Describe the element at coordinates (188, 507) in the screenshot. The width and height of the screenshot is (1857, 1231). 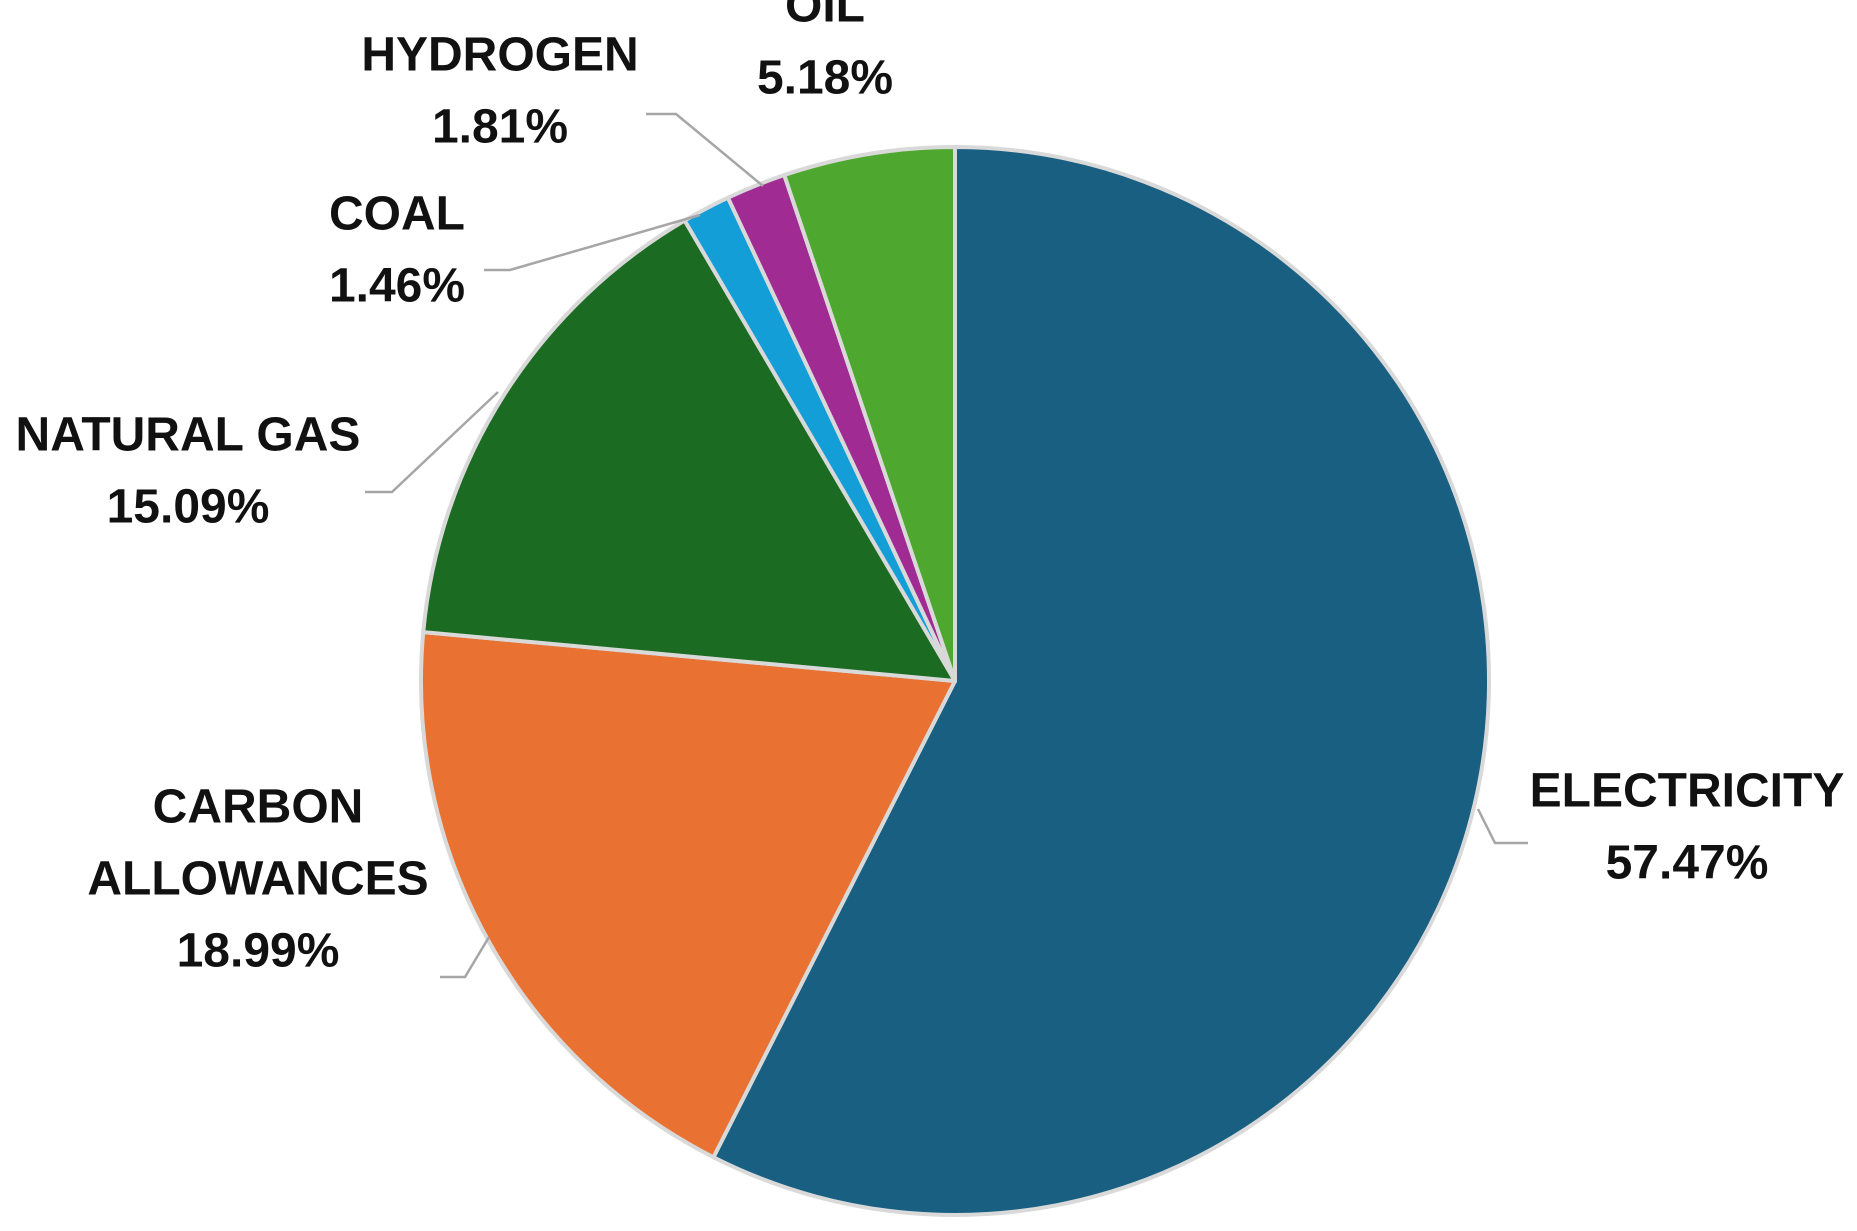
I see `slice-value-label: 15.09%` at that location.